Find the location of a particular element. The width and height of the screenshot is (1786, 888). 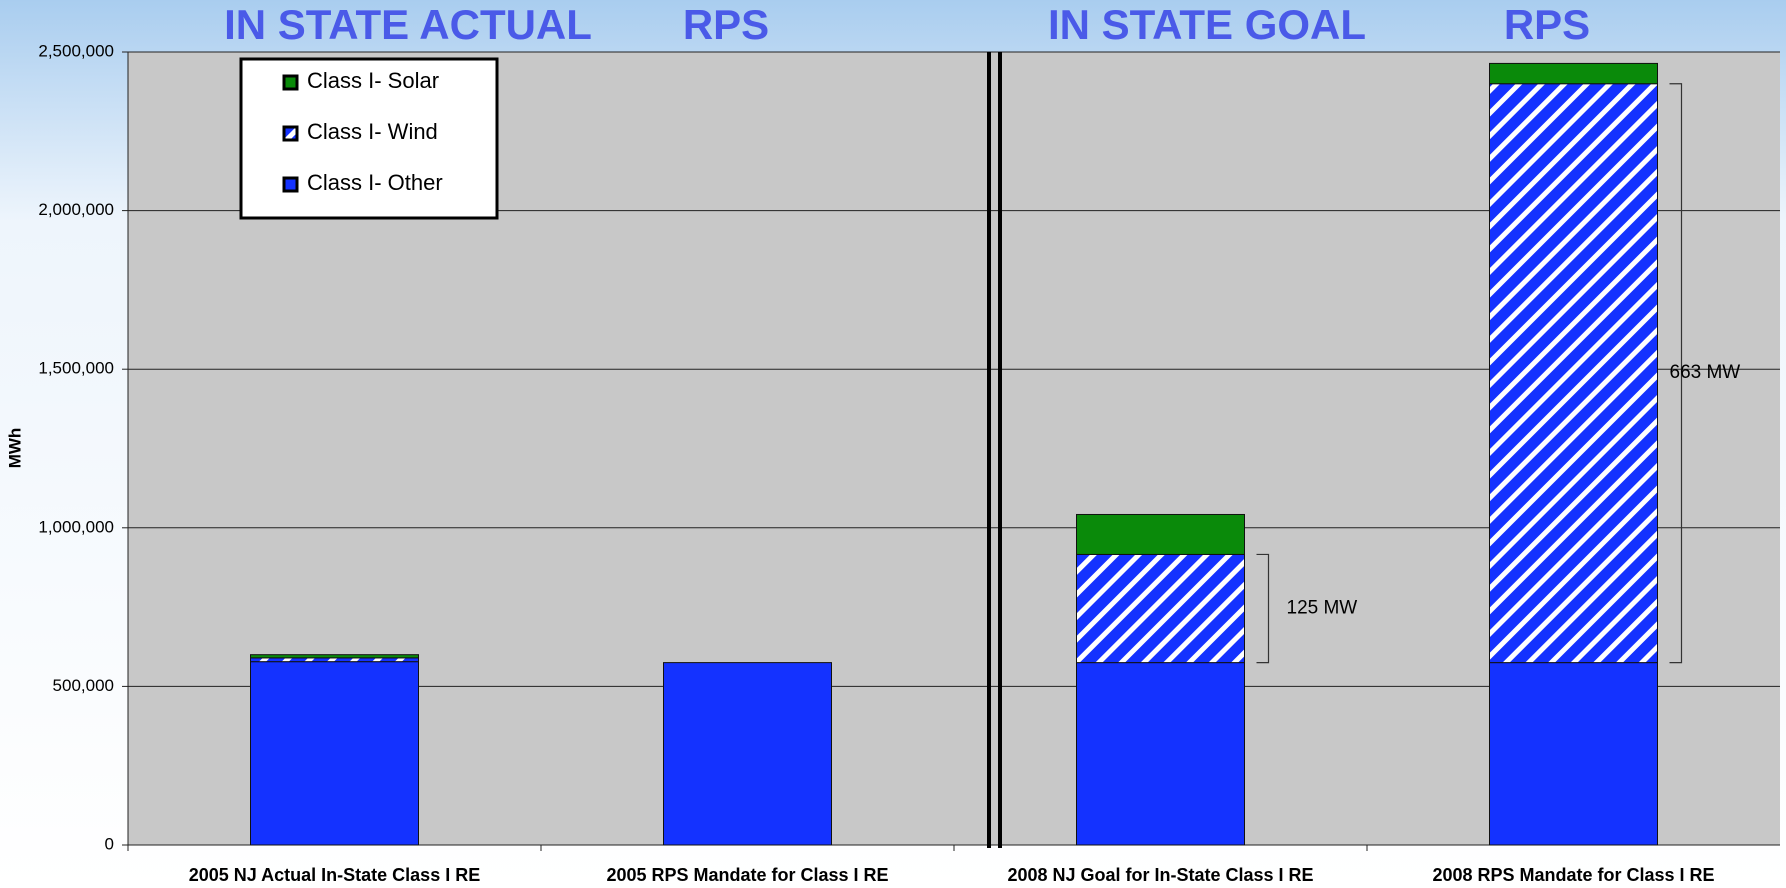

x-tick-label: 2005 RPS Mandate for Class I RE is located at coordinates (747, 875).